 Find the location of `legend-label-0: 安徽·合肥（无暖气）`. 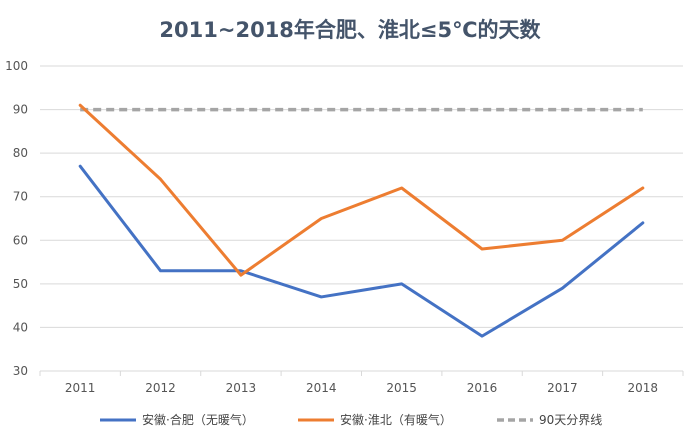

legend-label-0: 安徽·合肥（无暖气） is located at coordinates (198, 419).